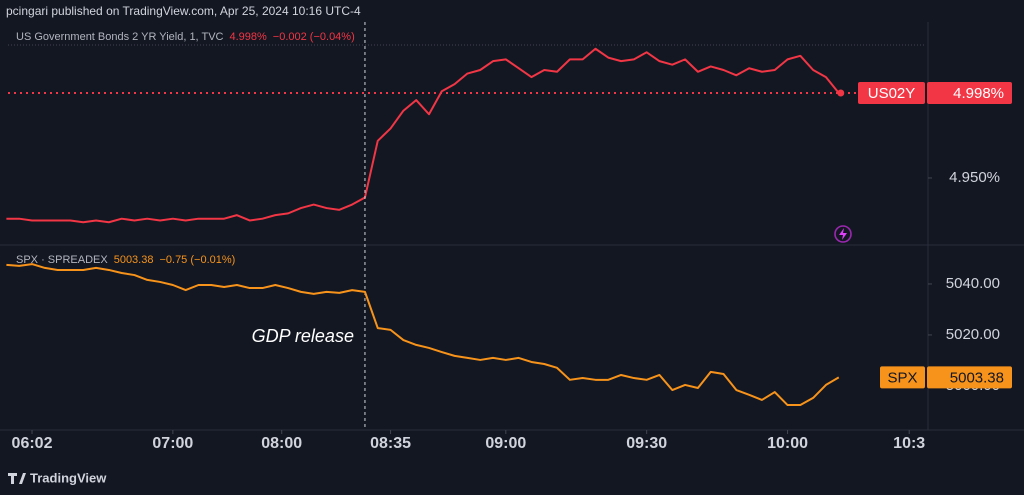 Image resolution: width=1024 pixels, height=495 pixels. Describe the element at coordinates (134, 260) in the screenshot. I see `legend-value: 5003.38` at that location.